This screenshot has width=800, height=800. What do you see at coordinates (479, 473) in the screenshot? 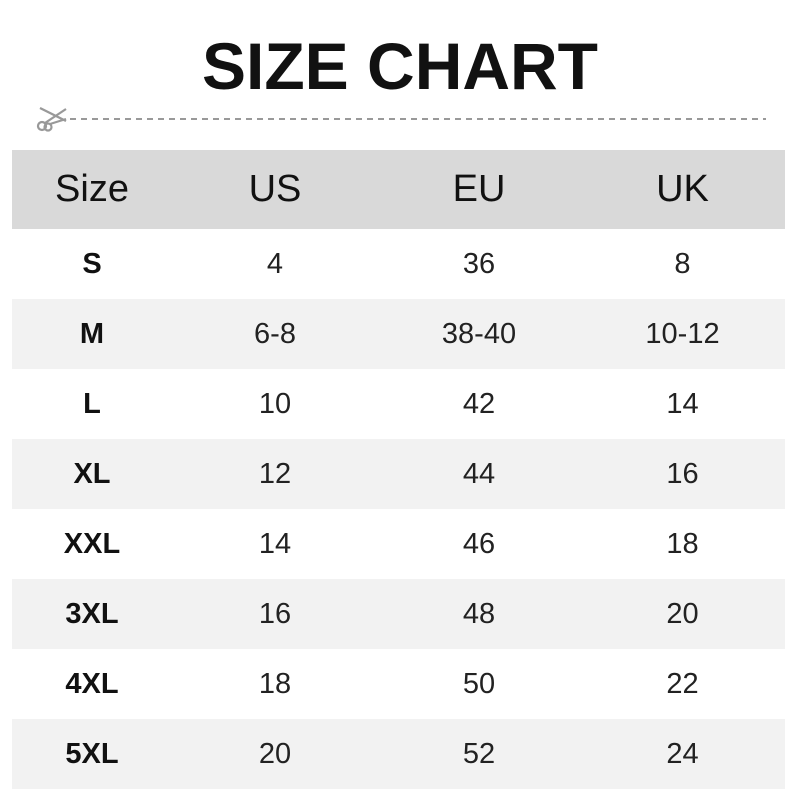
I see `table-cell: 44` at bounding box center [479, 473].